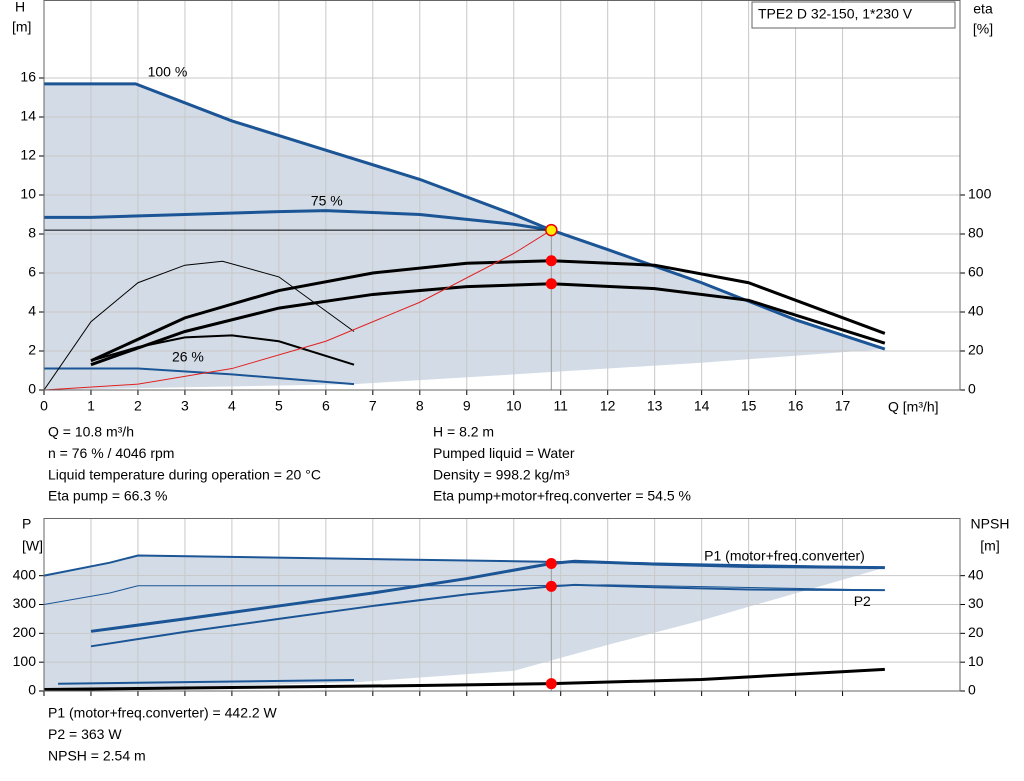 Image resolution: width=1024 pixels, height=781 pixels. What do you see at coordinates (28, 194) in the screenshot?
I see `y-tick-label: 10` at bounding box center [28, 194].